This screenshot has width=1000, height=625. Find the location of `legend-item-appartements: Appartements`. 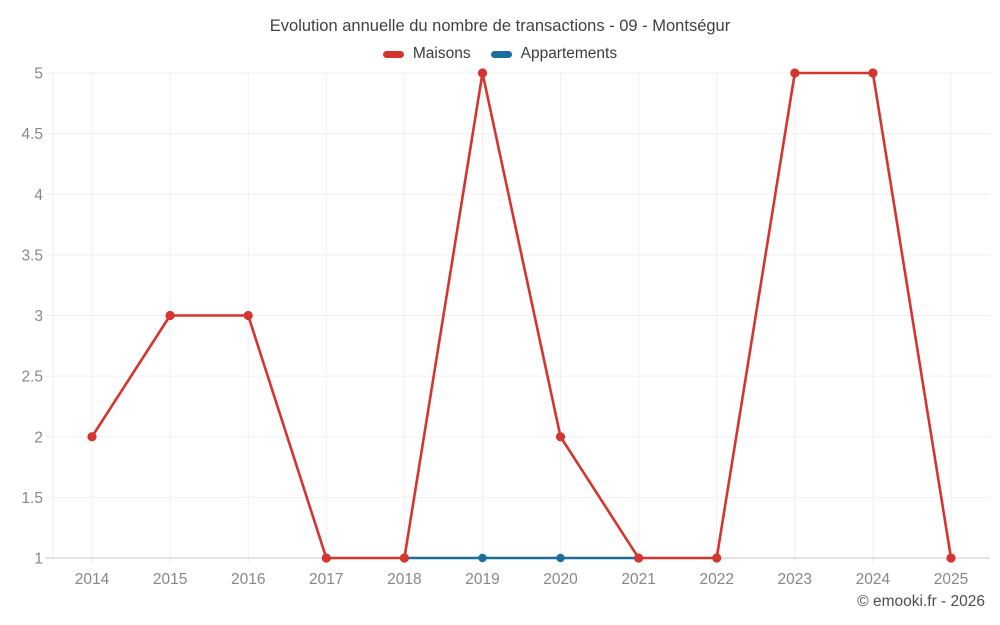

legend-item-appartements: Appartements is located at coordinates (554, 54).